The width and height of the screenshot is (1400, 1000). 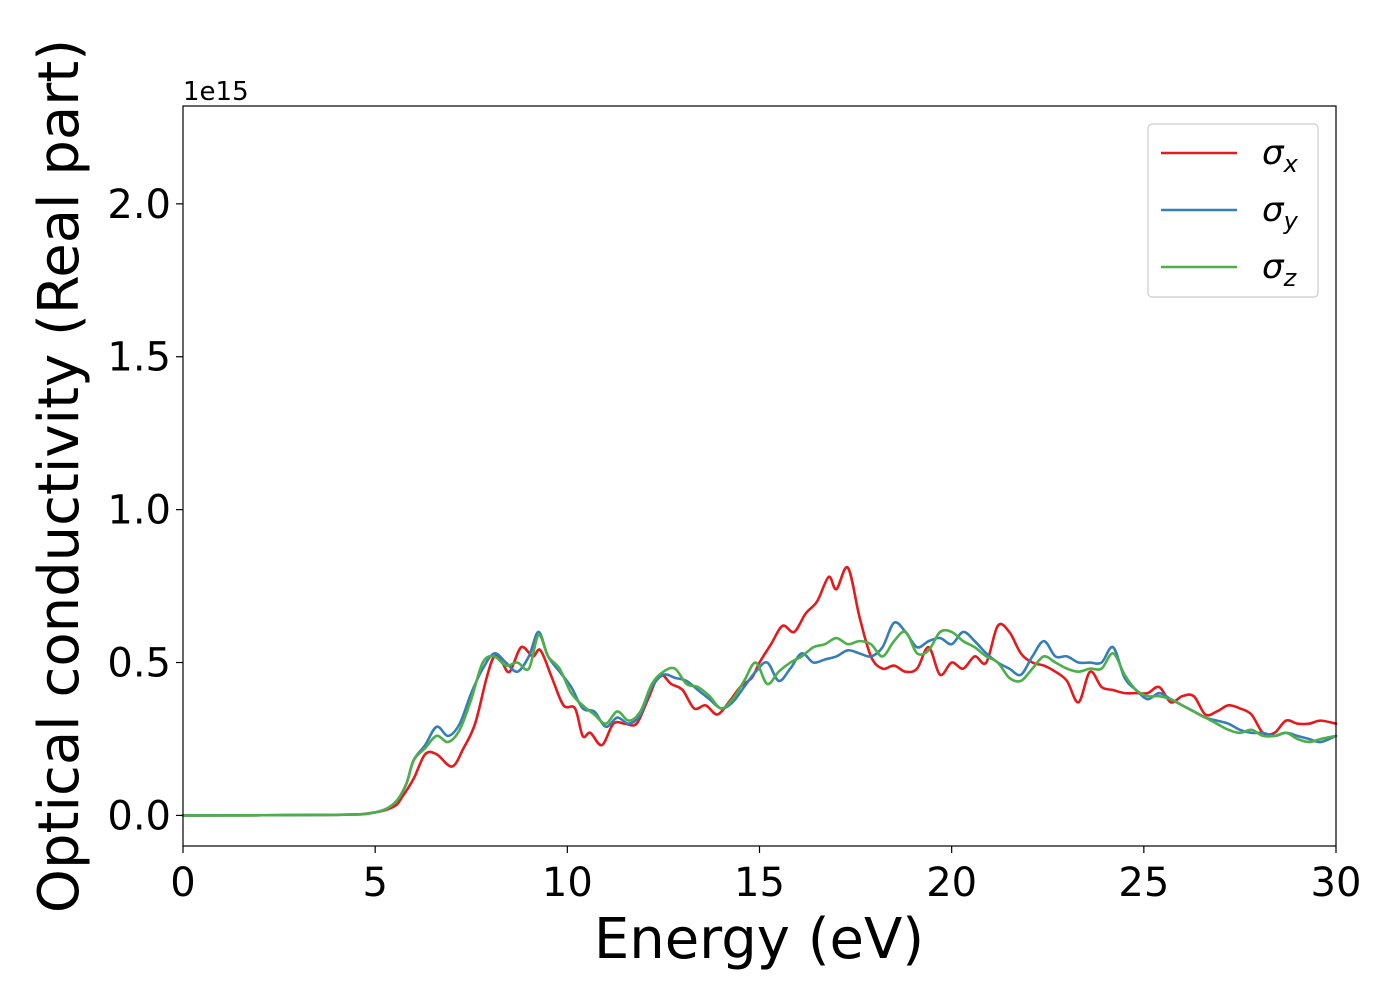 What do you see at coordinates (567, 883) in the screenshot?
I see `x-tick-label: 10` at bounding box center [567, 883].